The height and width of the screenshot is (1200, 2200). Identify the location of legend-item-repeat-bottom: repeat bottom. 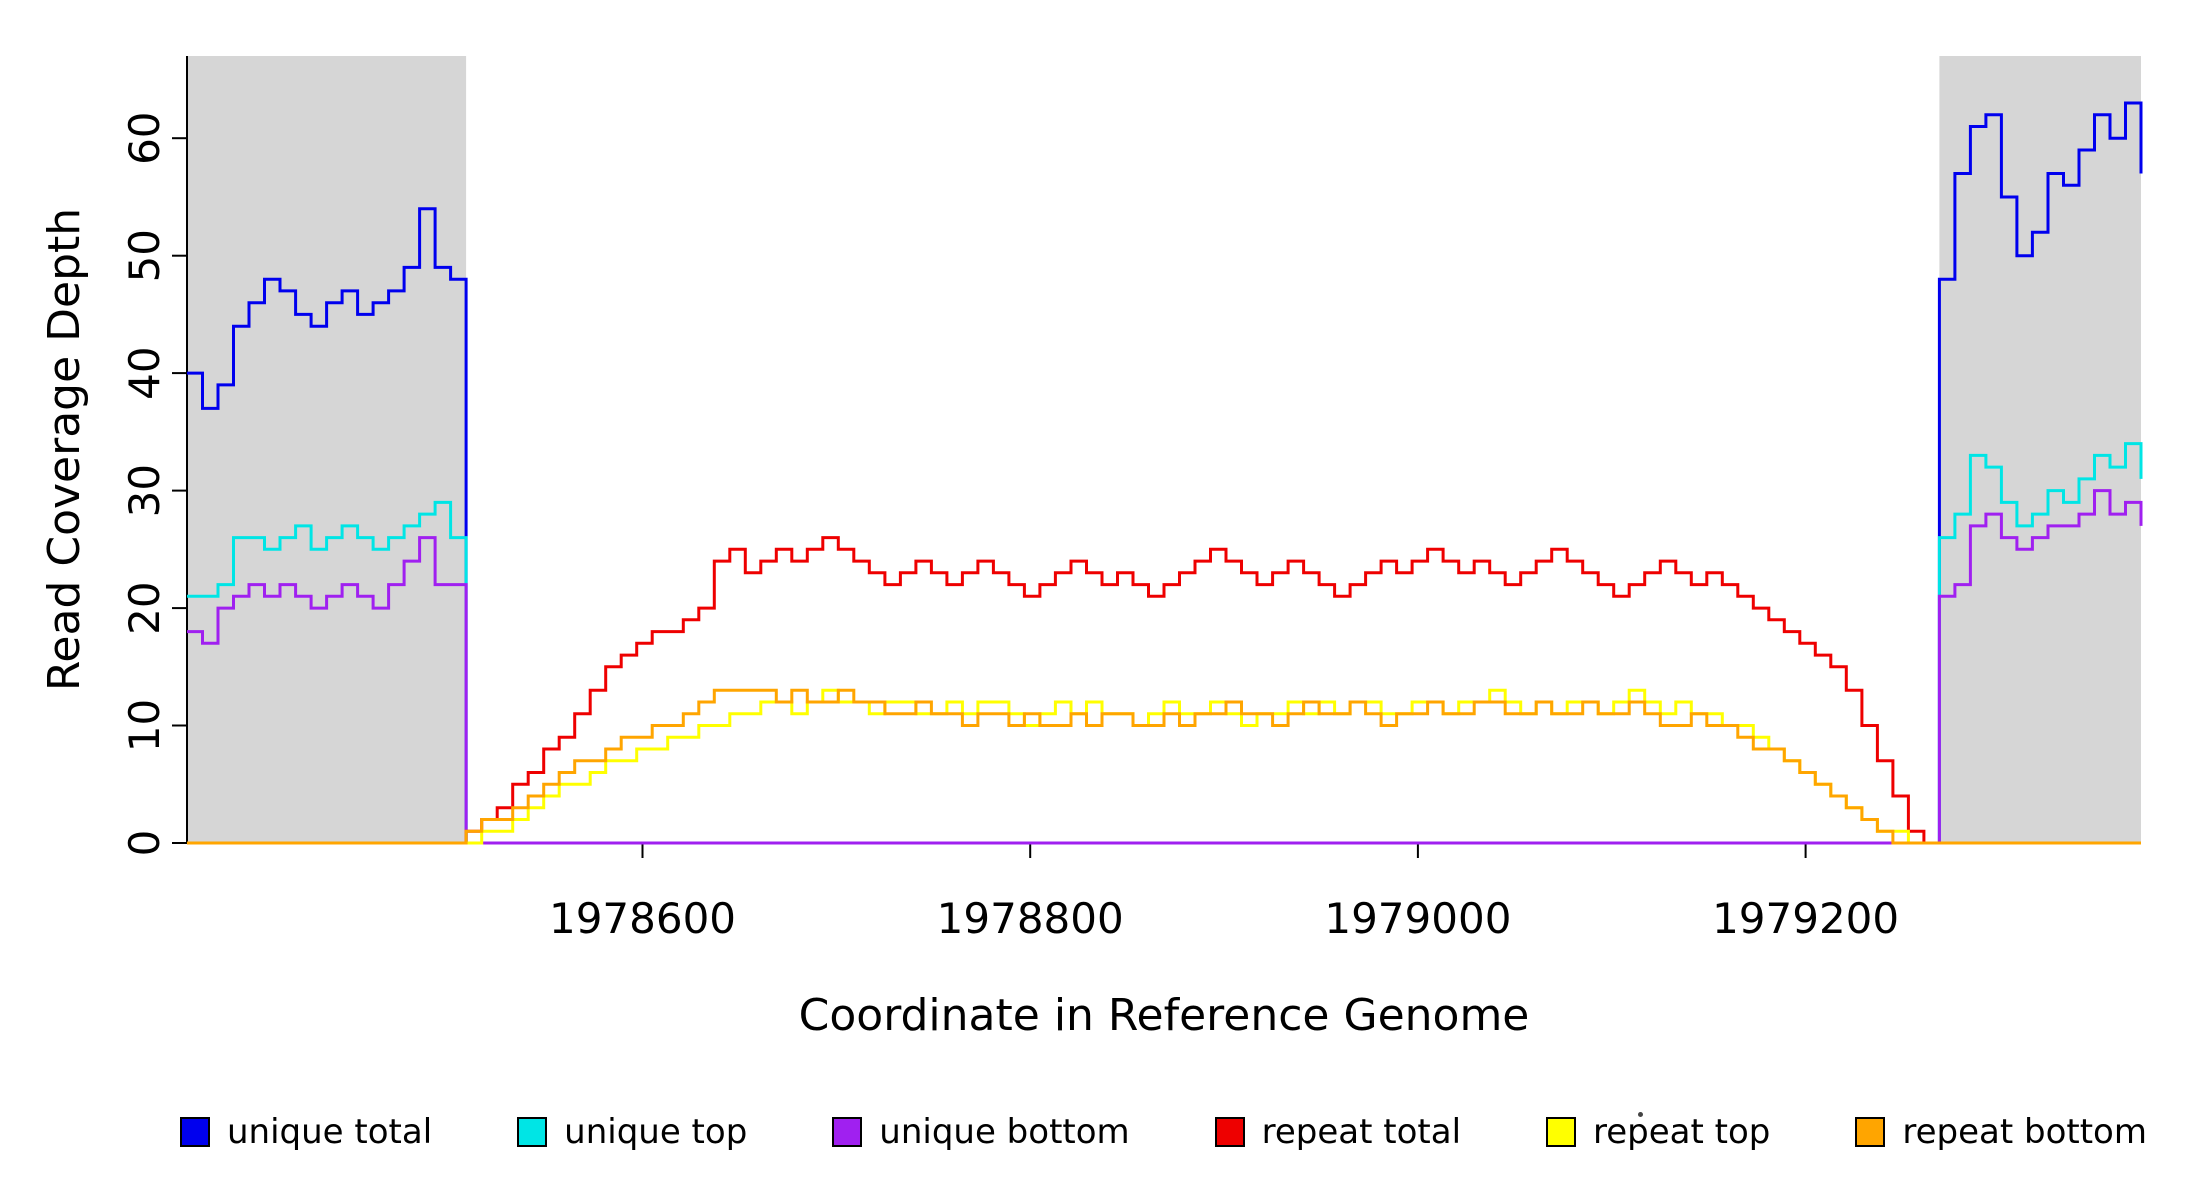
(2001, 1132).